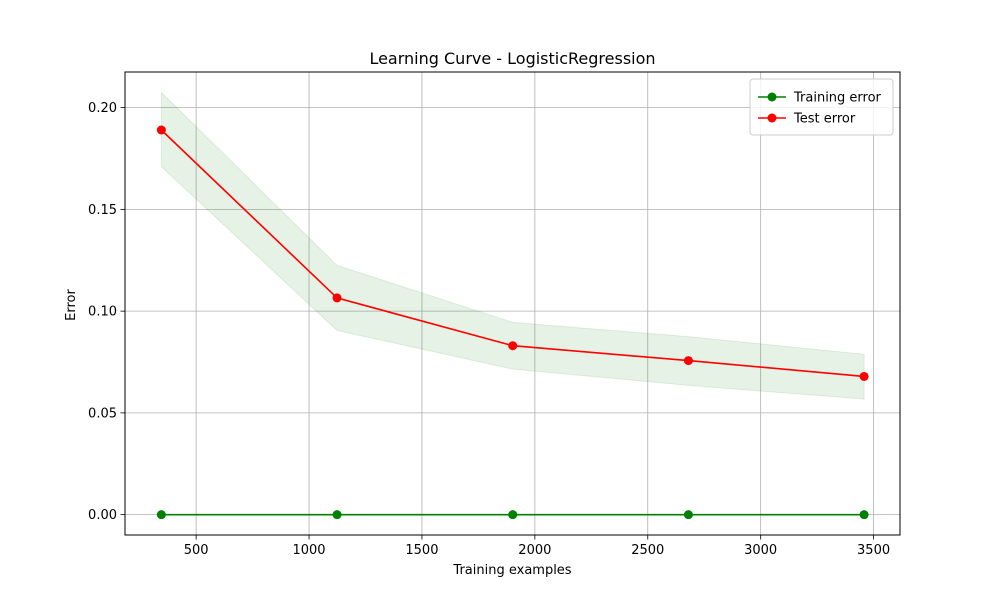 This screenshot has height=600, width=1000. Describe the element at coordinates (421, 550) in the screenshot. I see `x-tick-label: 1500` at that location.